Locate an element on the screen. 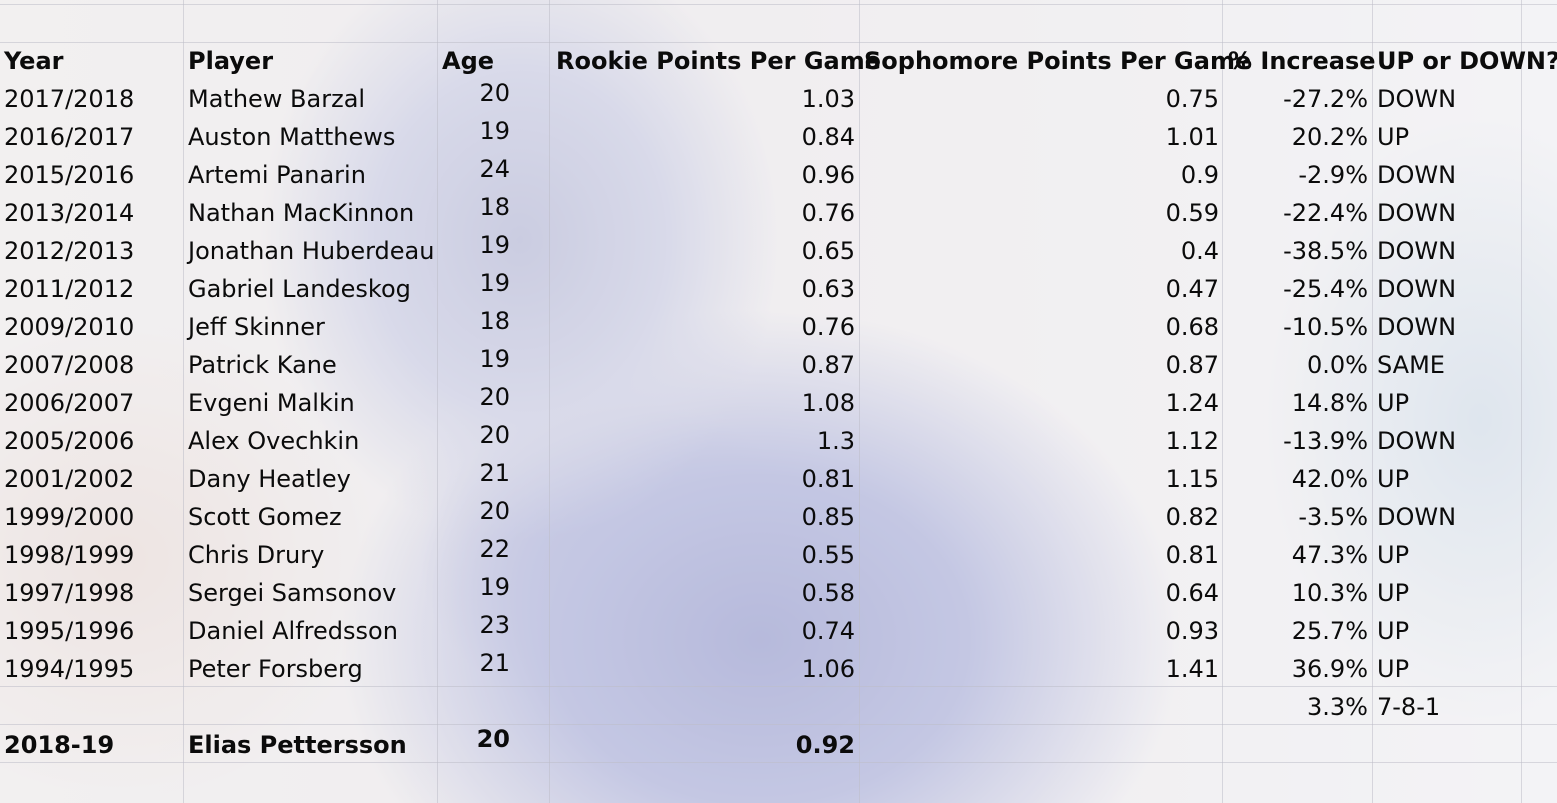 This screenshot has height=803, width=1557. sophomore-ppg-cell: 0.64 is located at coordinates (1192, 593).